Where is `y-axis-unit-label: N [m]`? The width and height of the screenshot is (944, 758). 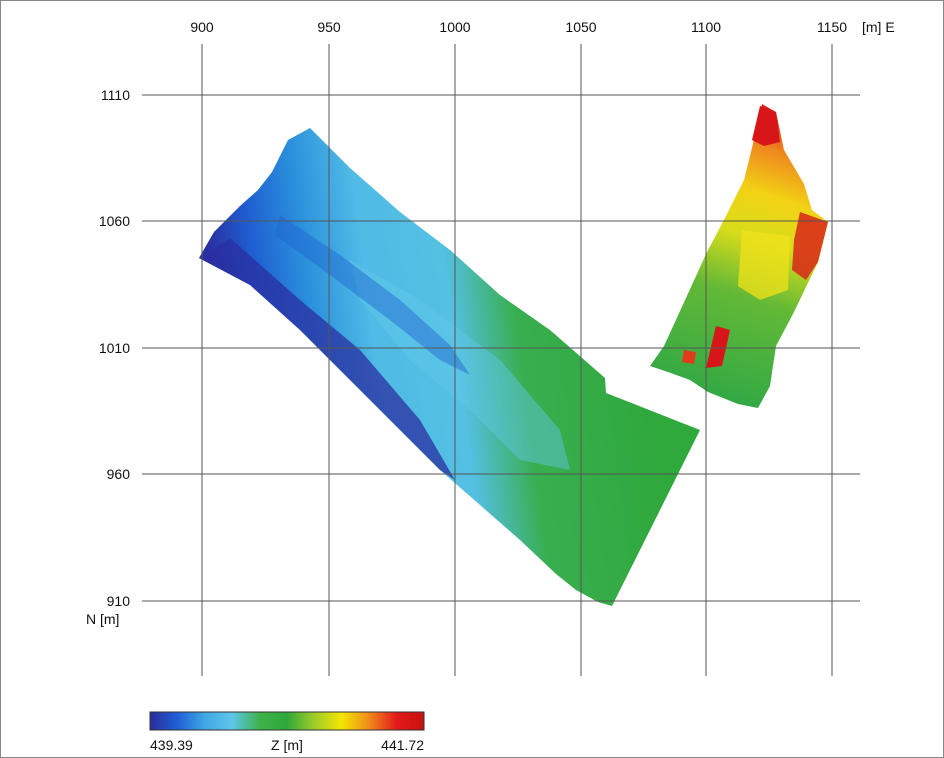 y-axis-unit-label: N [m] is located at coordinates (102, 619).